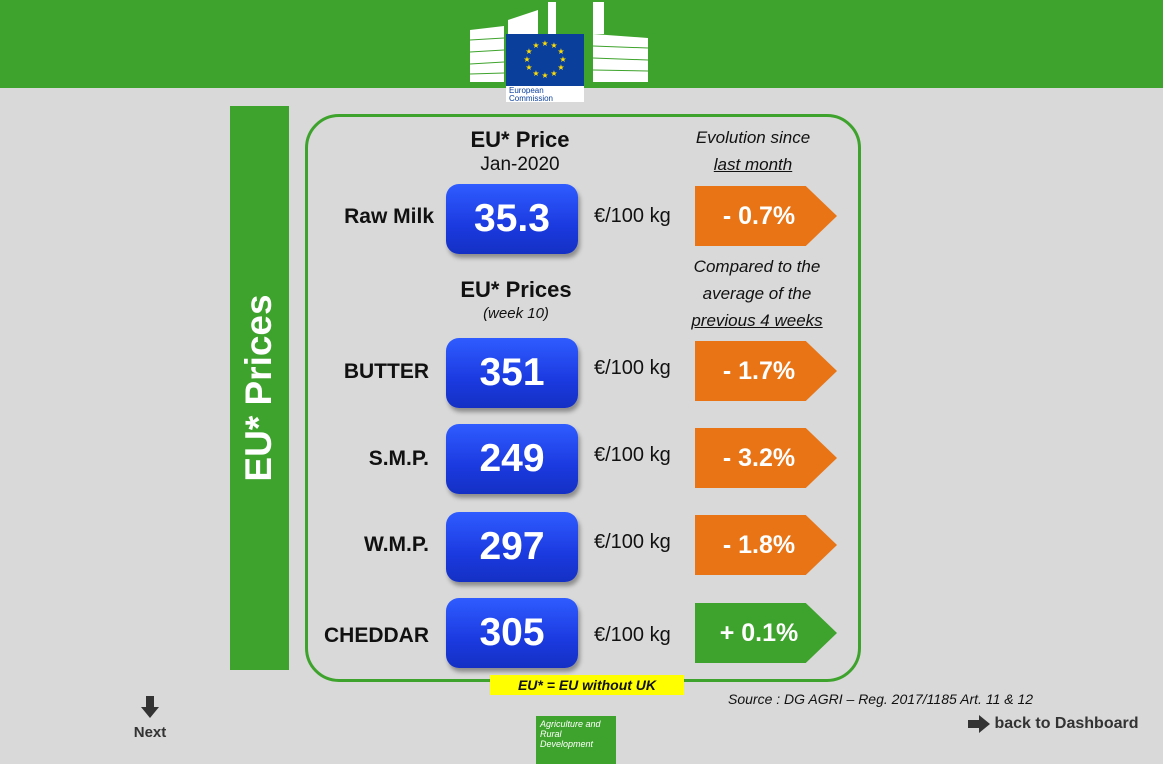  What do you see at coordinates (766, 633) in the screenshot?
I see `change-arrow-cheddar: + 0.1%` at bounding box center [766, 633].